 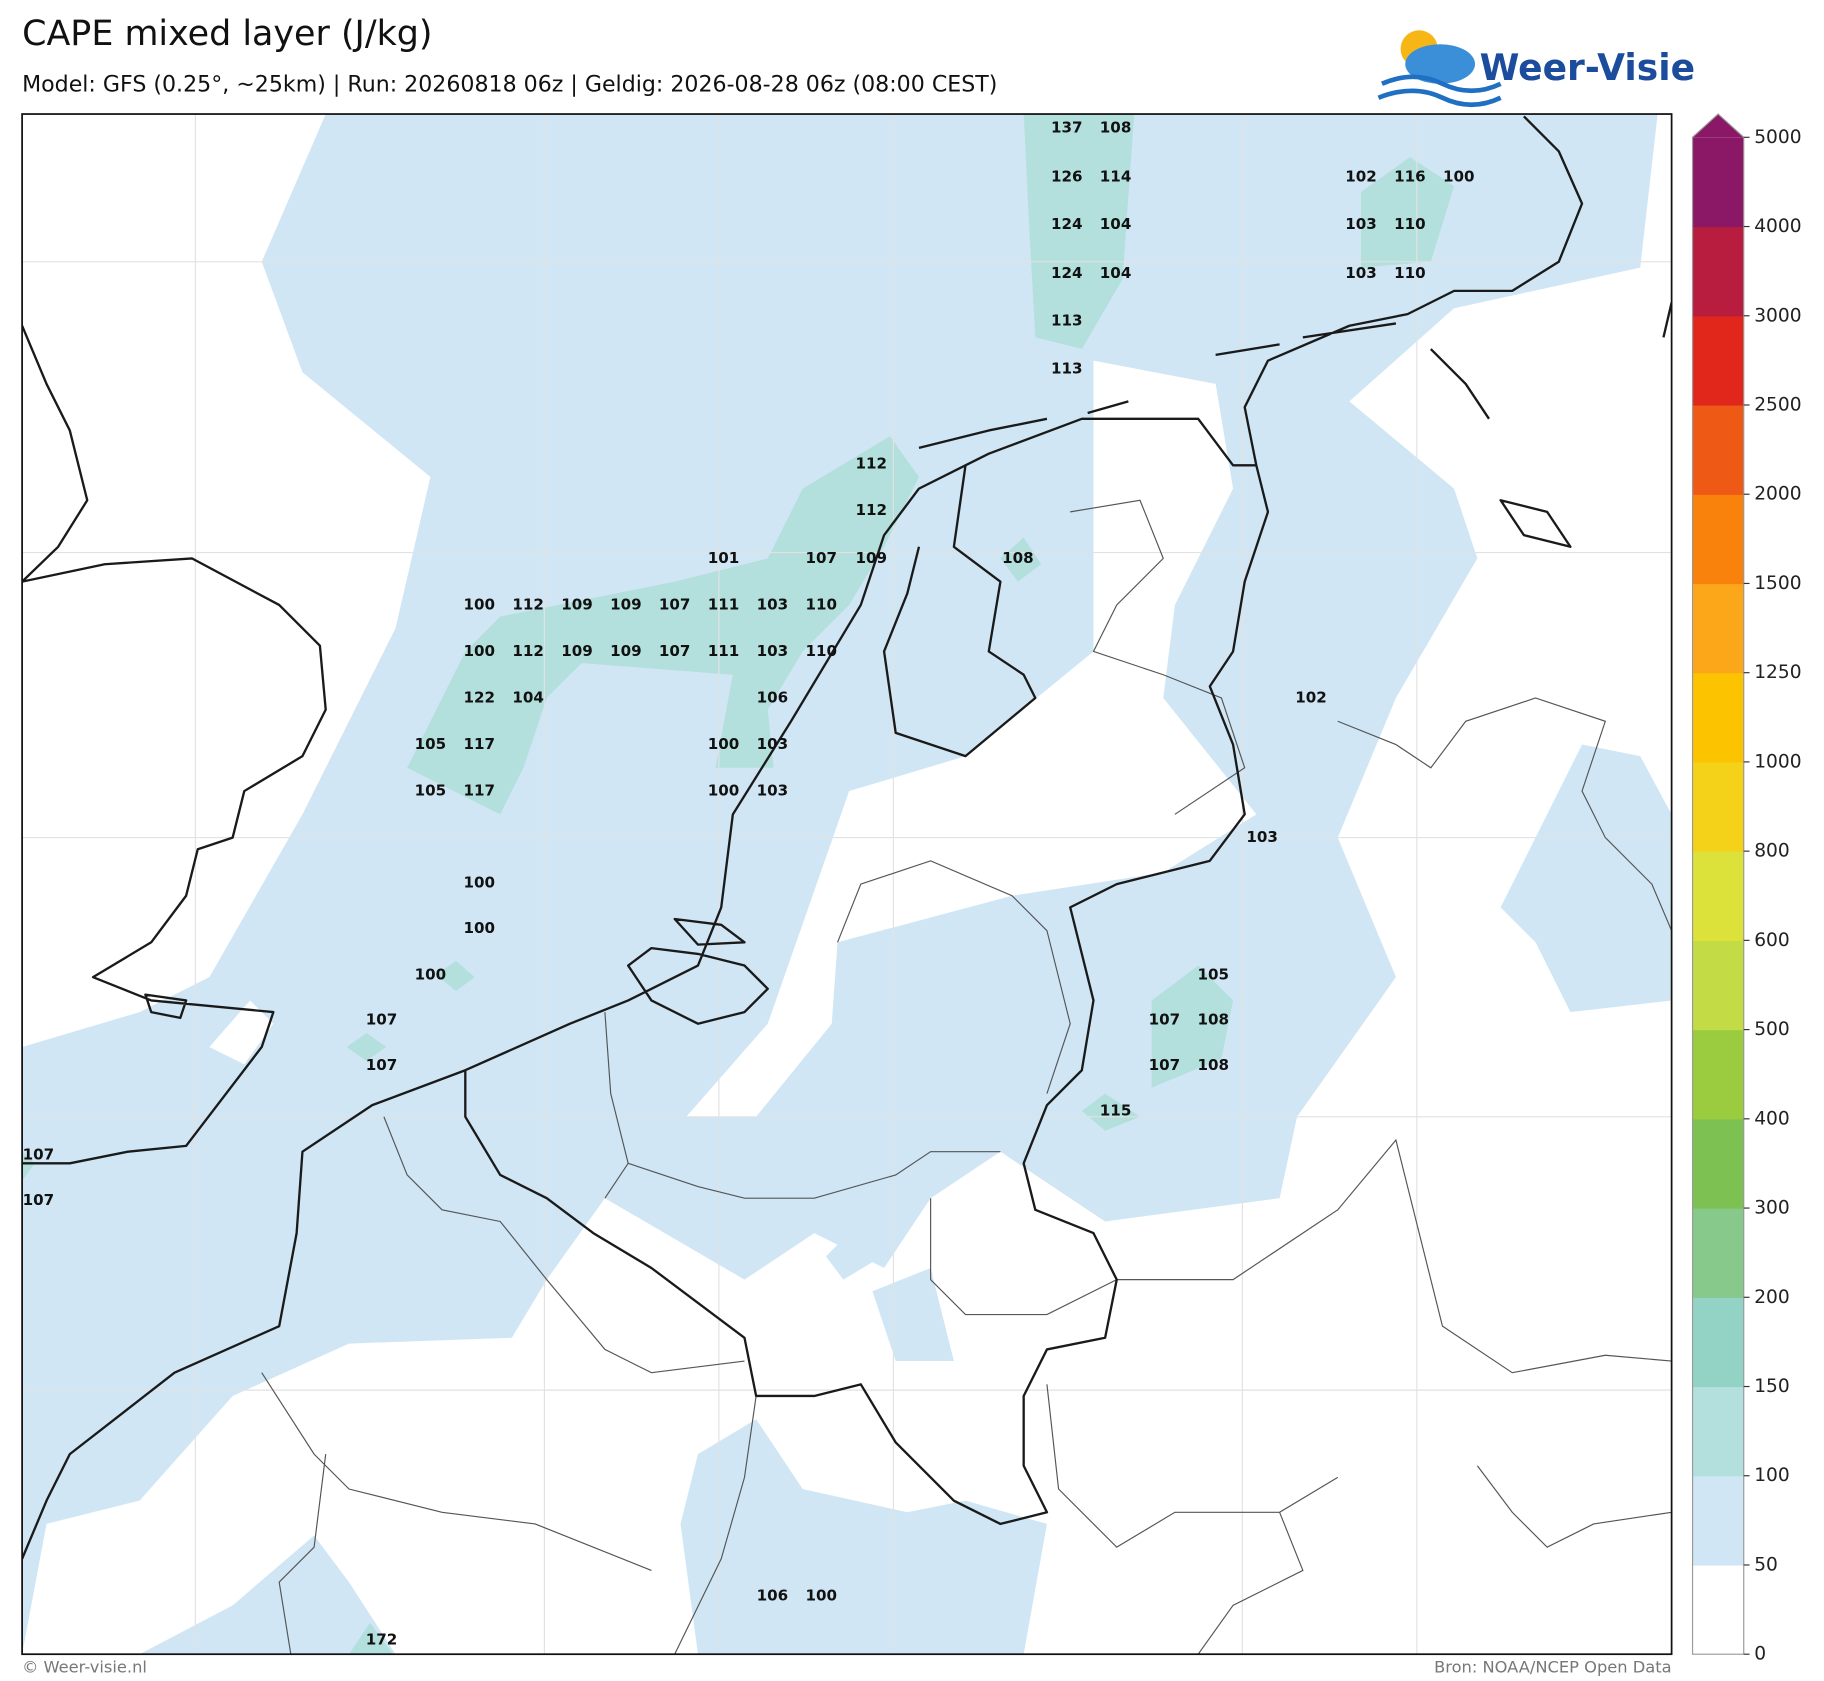 What do you see at coordinates (1067, 273) in the screenshot?
I see `map-value-label: 124` at bounding box center [1067, 273].